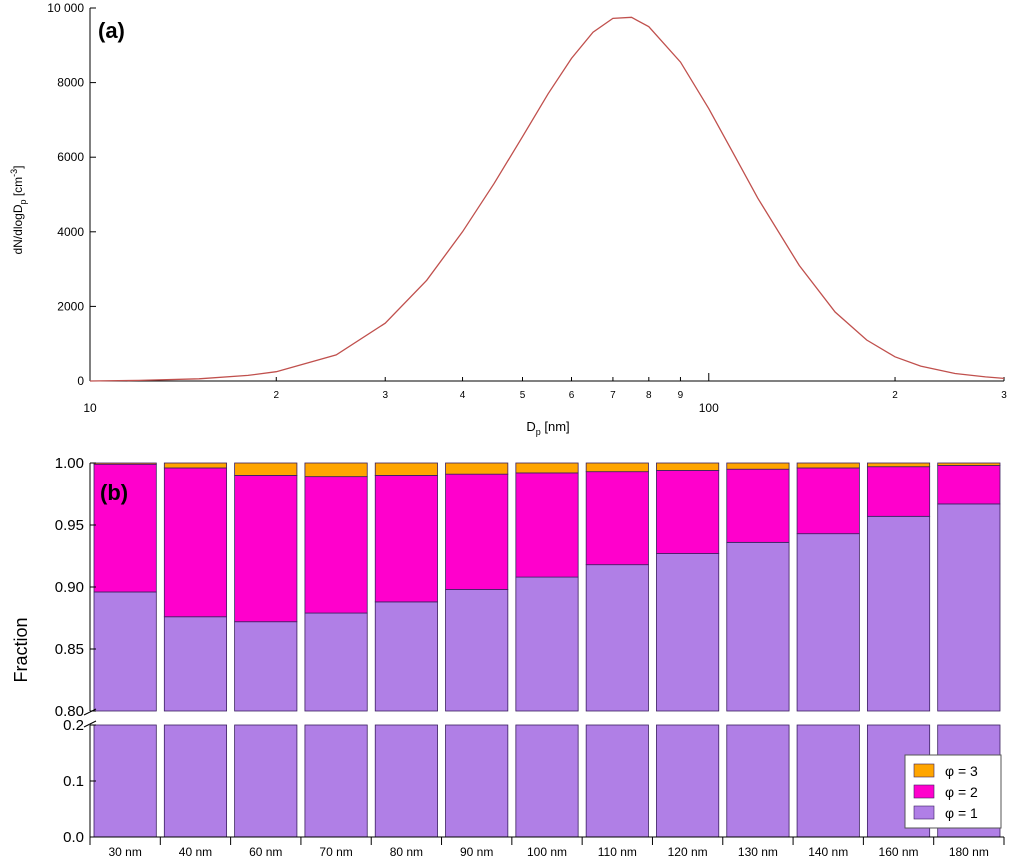 The height and width of the screenshot is (861, 1010). Describe the element at coordinates (70, 232) in the screenshot. I see `panel-a-y-tick-label: 4000` at that location.